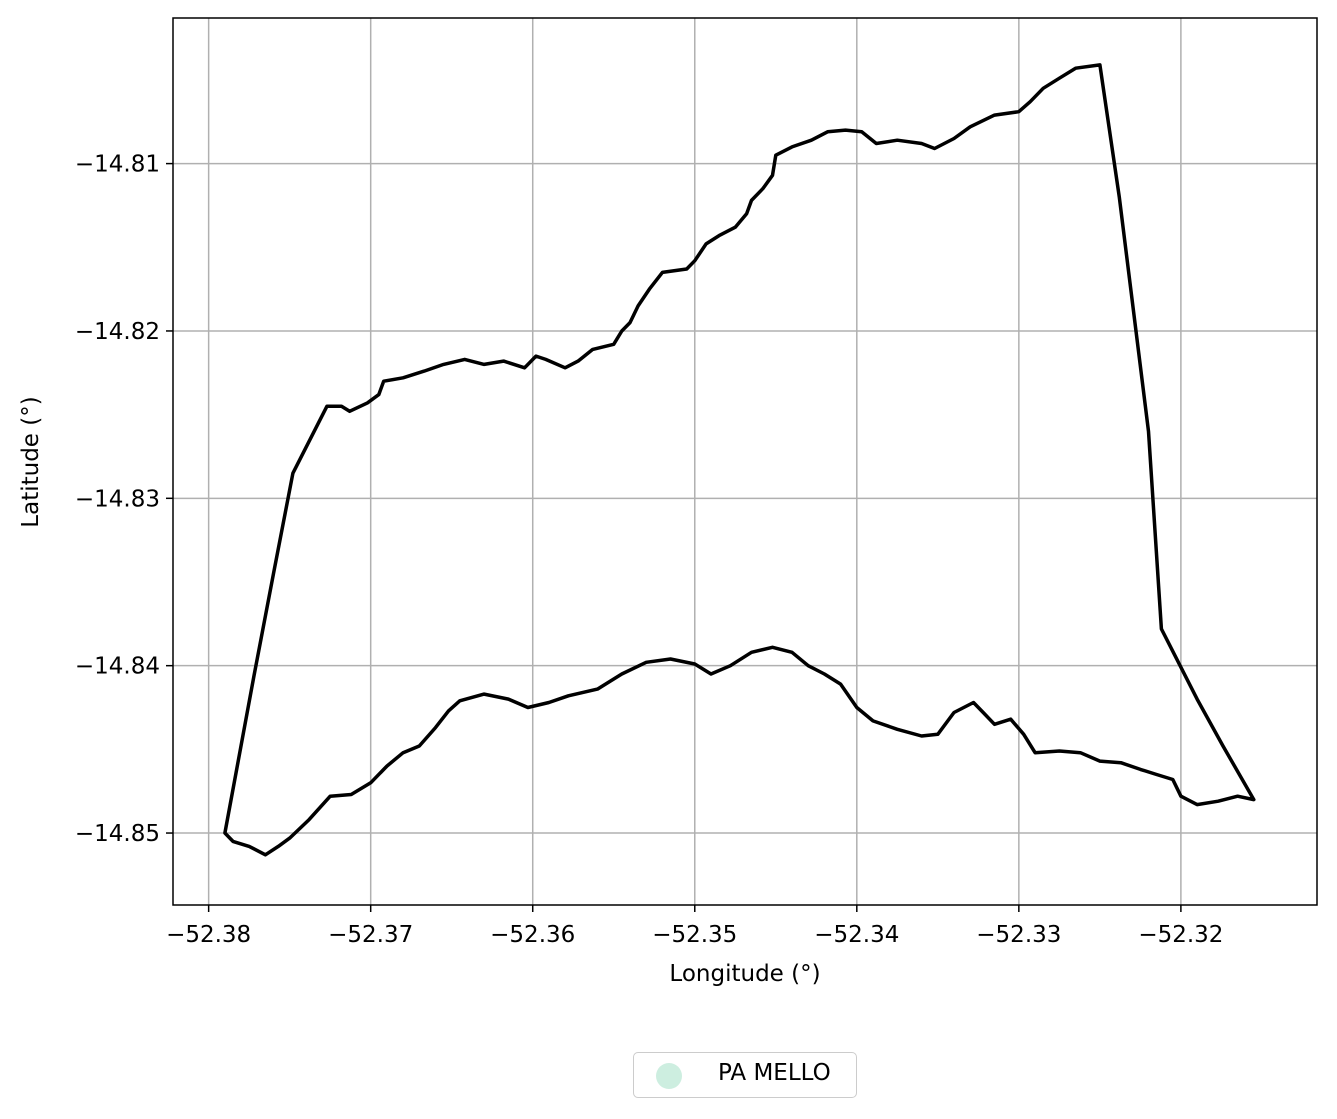 This screenshot has width=1337, height=1119. What do you see at coordinates (532, 935) in the screenshot?
I see `x-tick-label: −52.36` at bounding box center [532, 935].